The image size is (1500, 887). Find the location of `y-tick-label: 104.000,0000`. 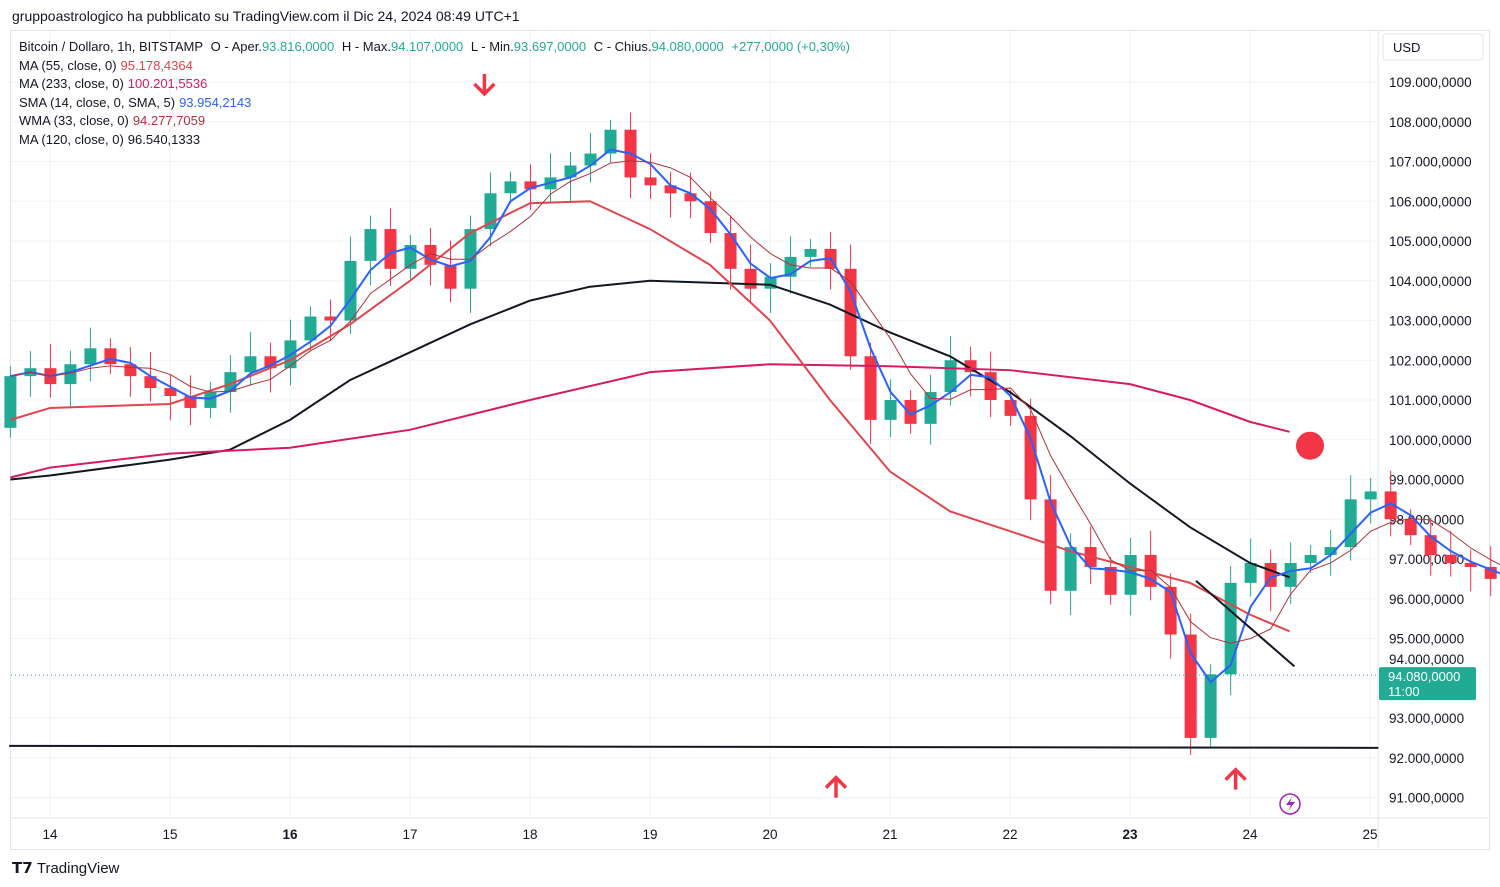

y-tick-label: 104.000,0000 is located at coordinates (1430, 281).